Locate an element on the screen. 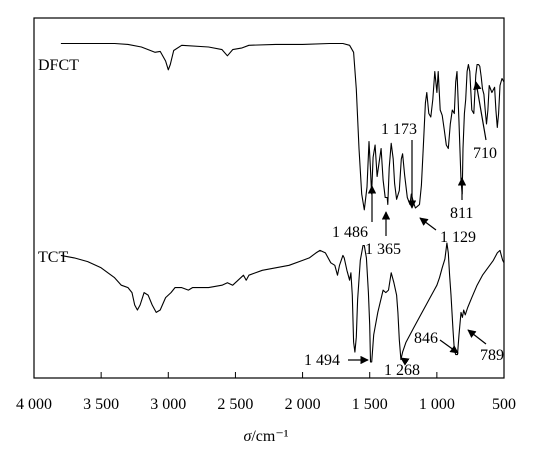 This screenshot has width=535, height=450. peak-710-label: 710 is located at coordinates (485, 153).